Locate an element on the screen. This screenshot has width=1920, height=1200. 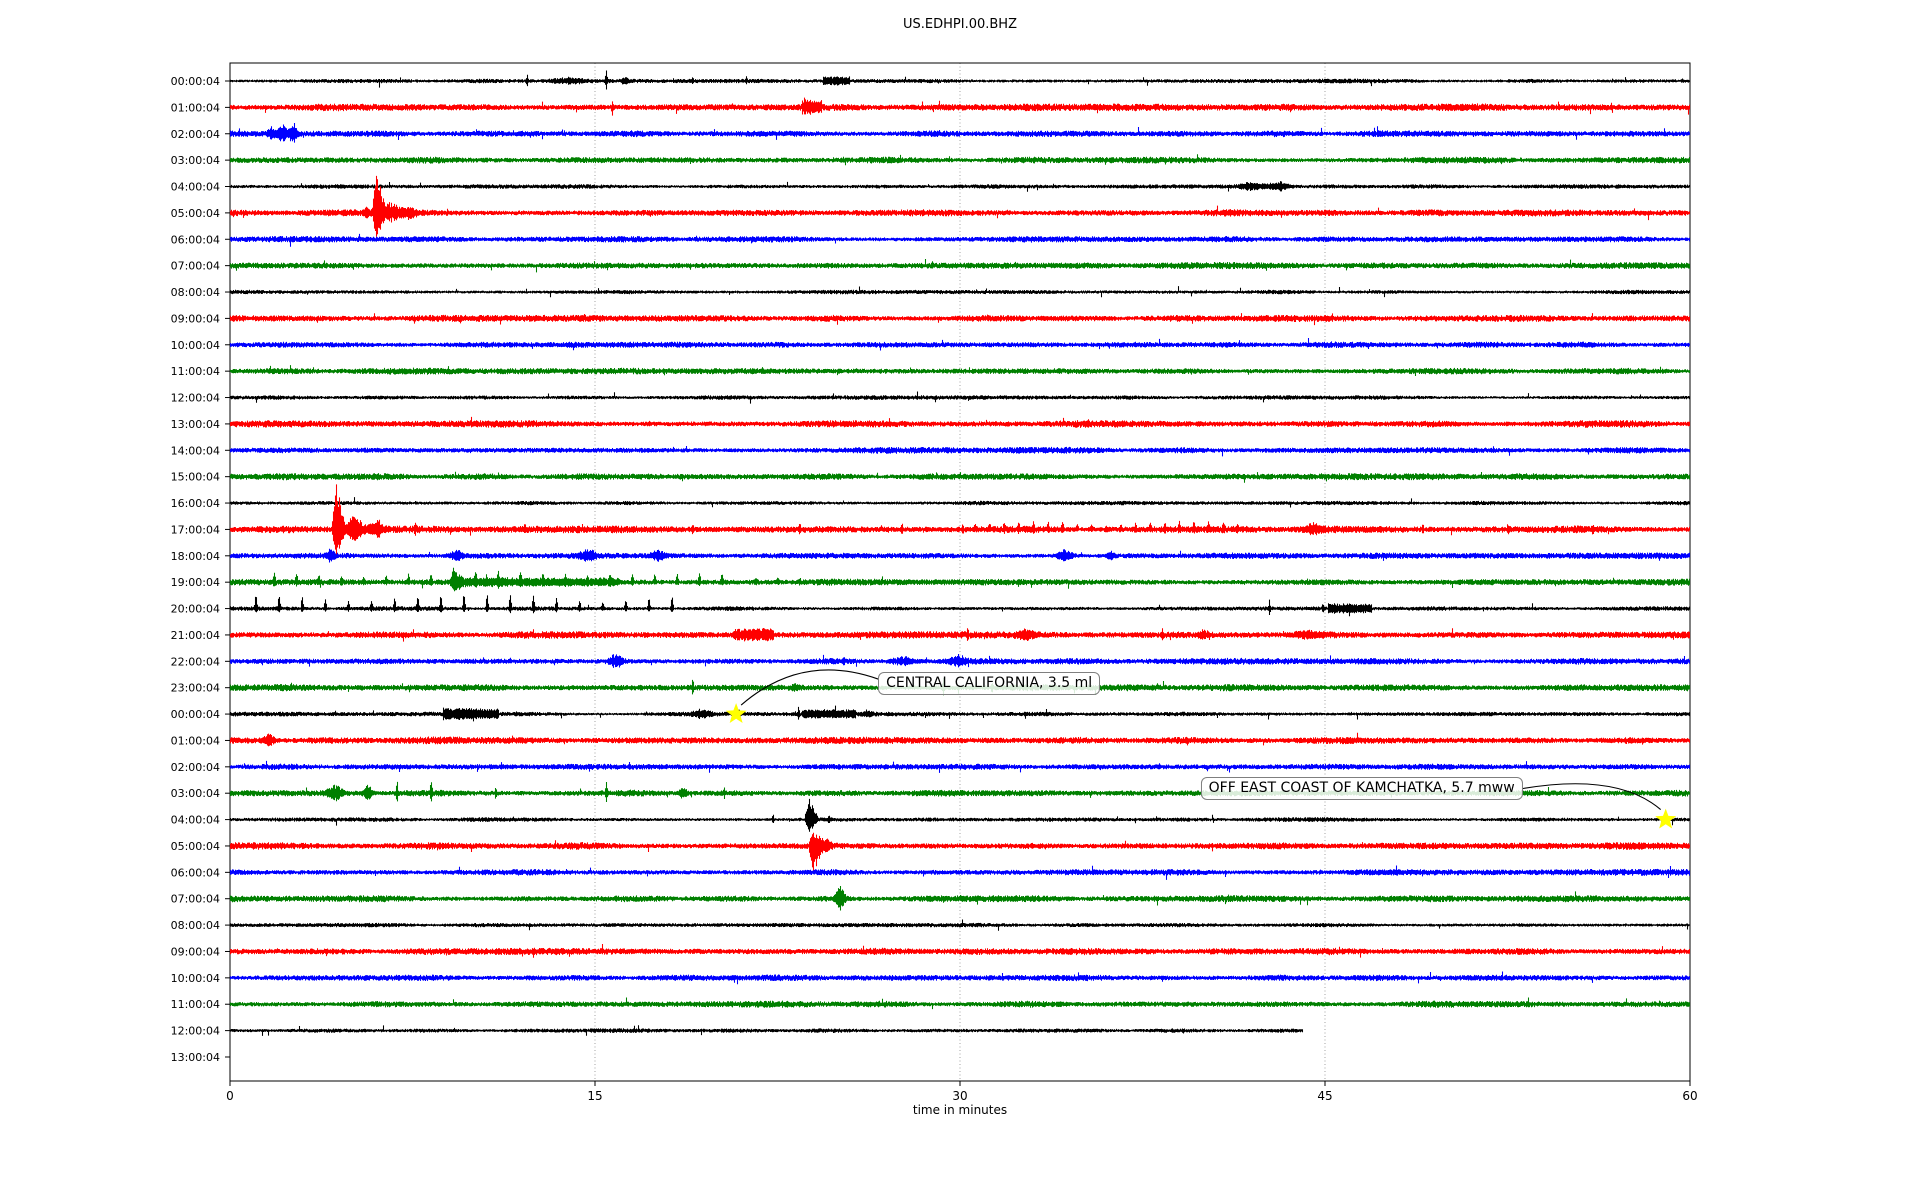
x-tick-label: 45 is located at coordinates (1324, 1096).